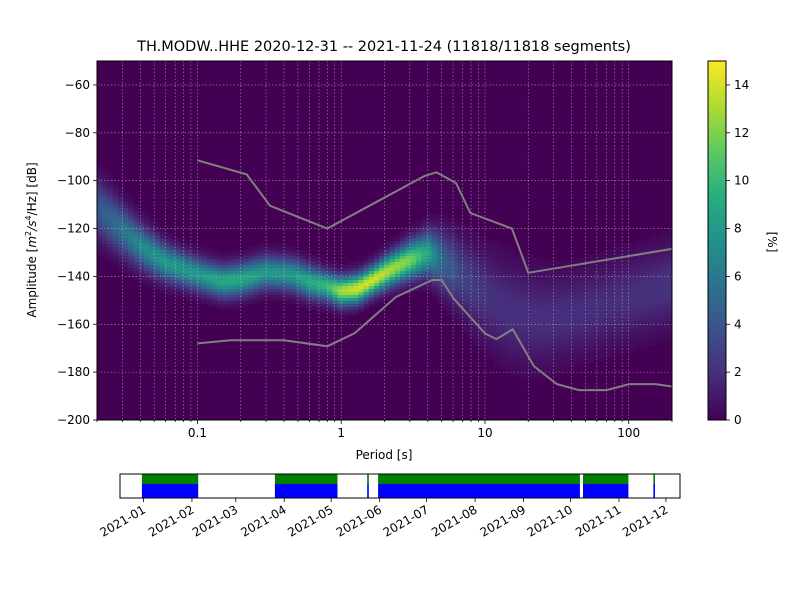 This screenshot has height=600, width=800. I want to click on timeline-tick-label: 2021-05, so click(310, 520).